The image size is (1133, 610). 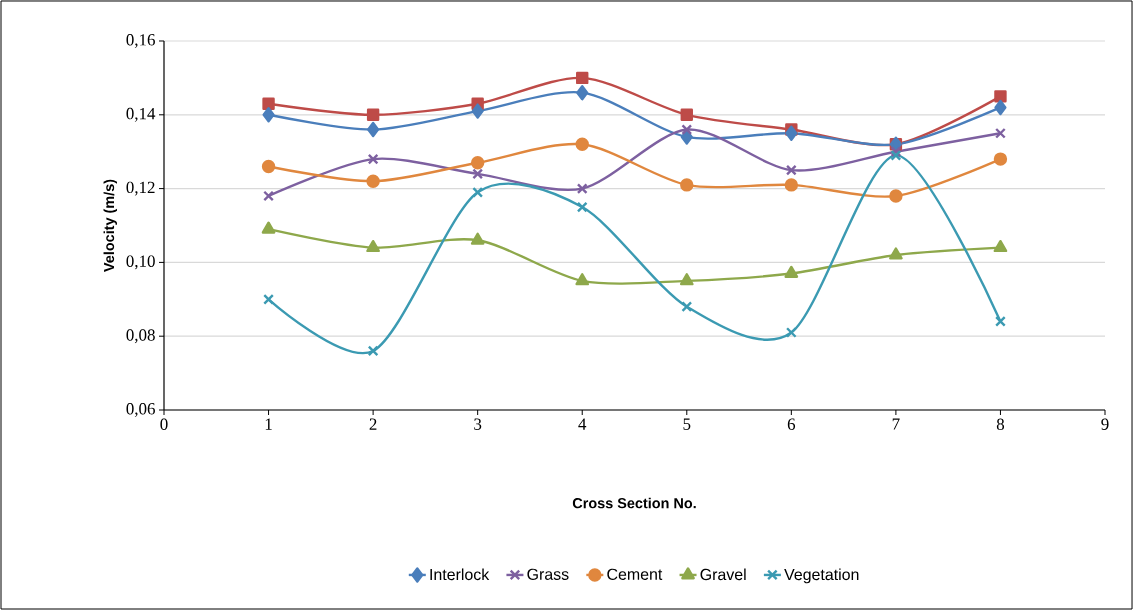 What do you see at coordinates (723, 574) in the screenshot?
I see `legend-label: Gravel` at bounding box center [723, 574].